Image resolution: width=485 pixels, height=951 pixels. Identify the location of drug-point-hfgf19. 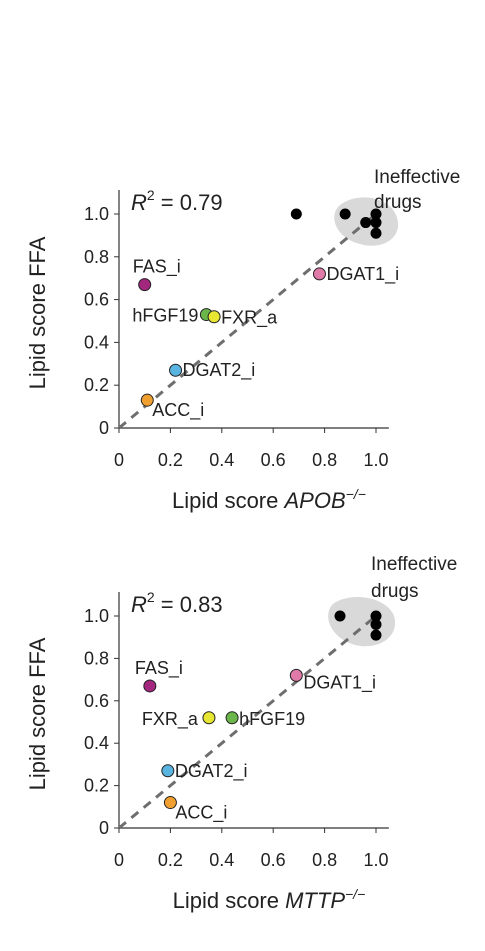
(232, 718).